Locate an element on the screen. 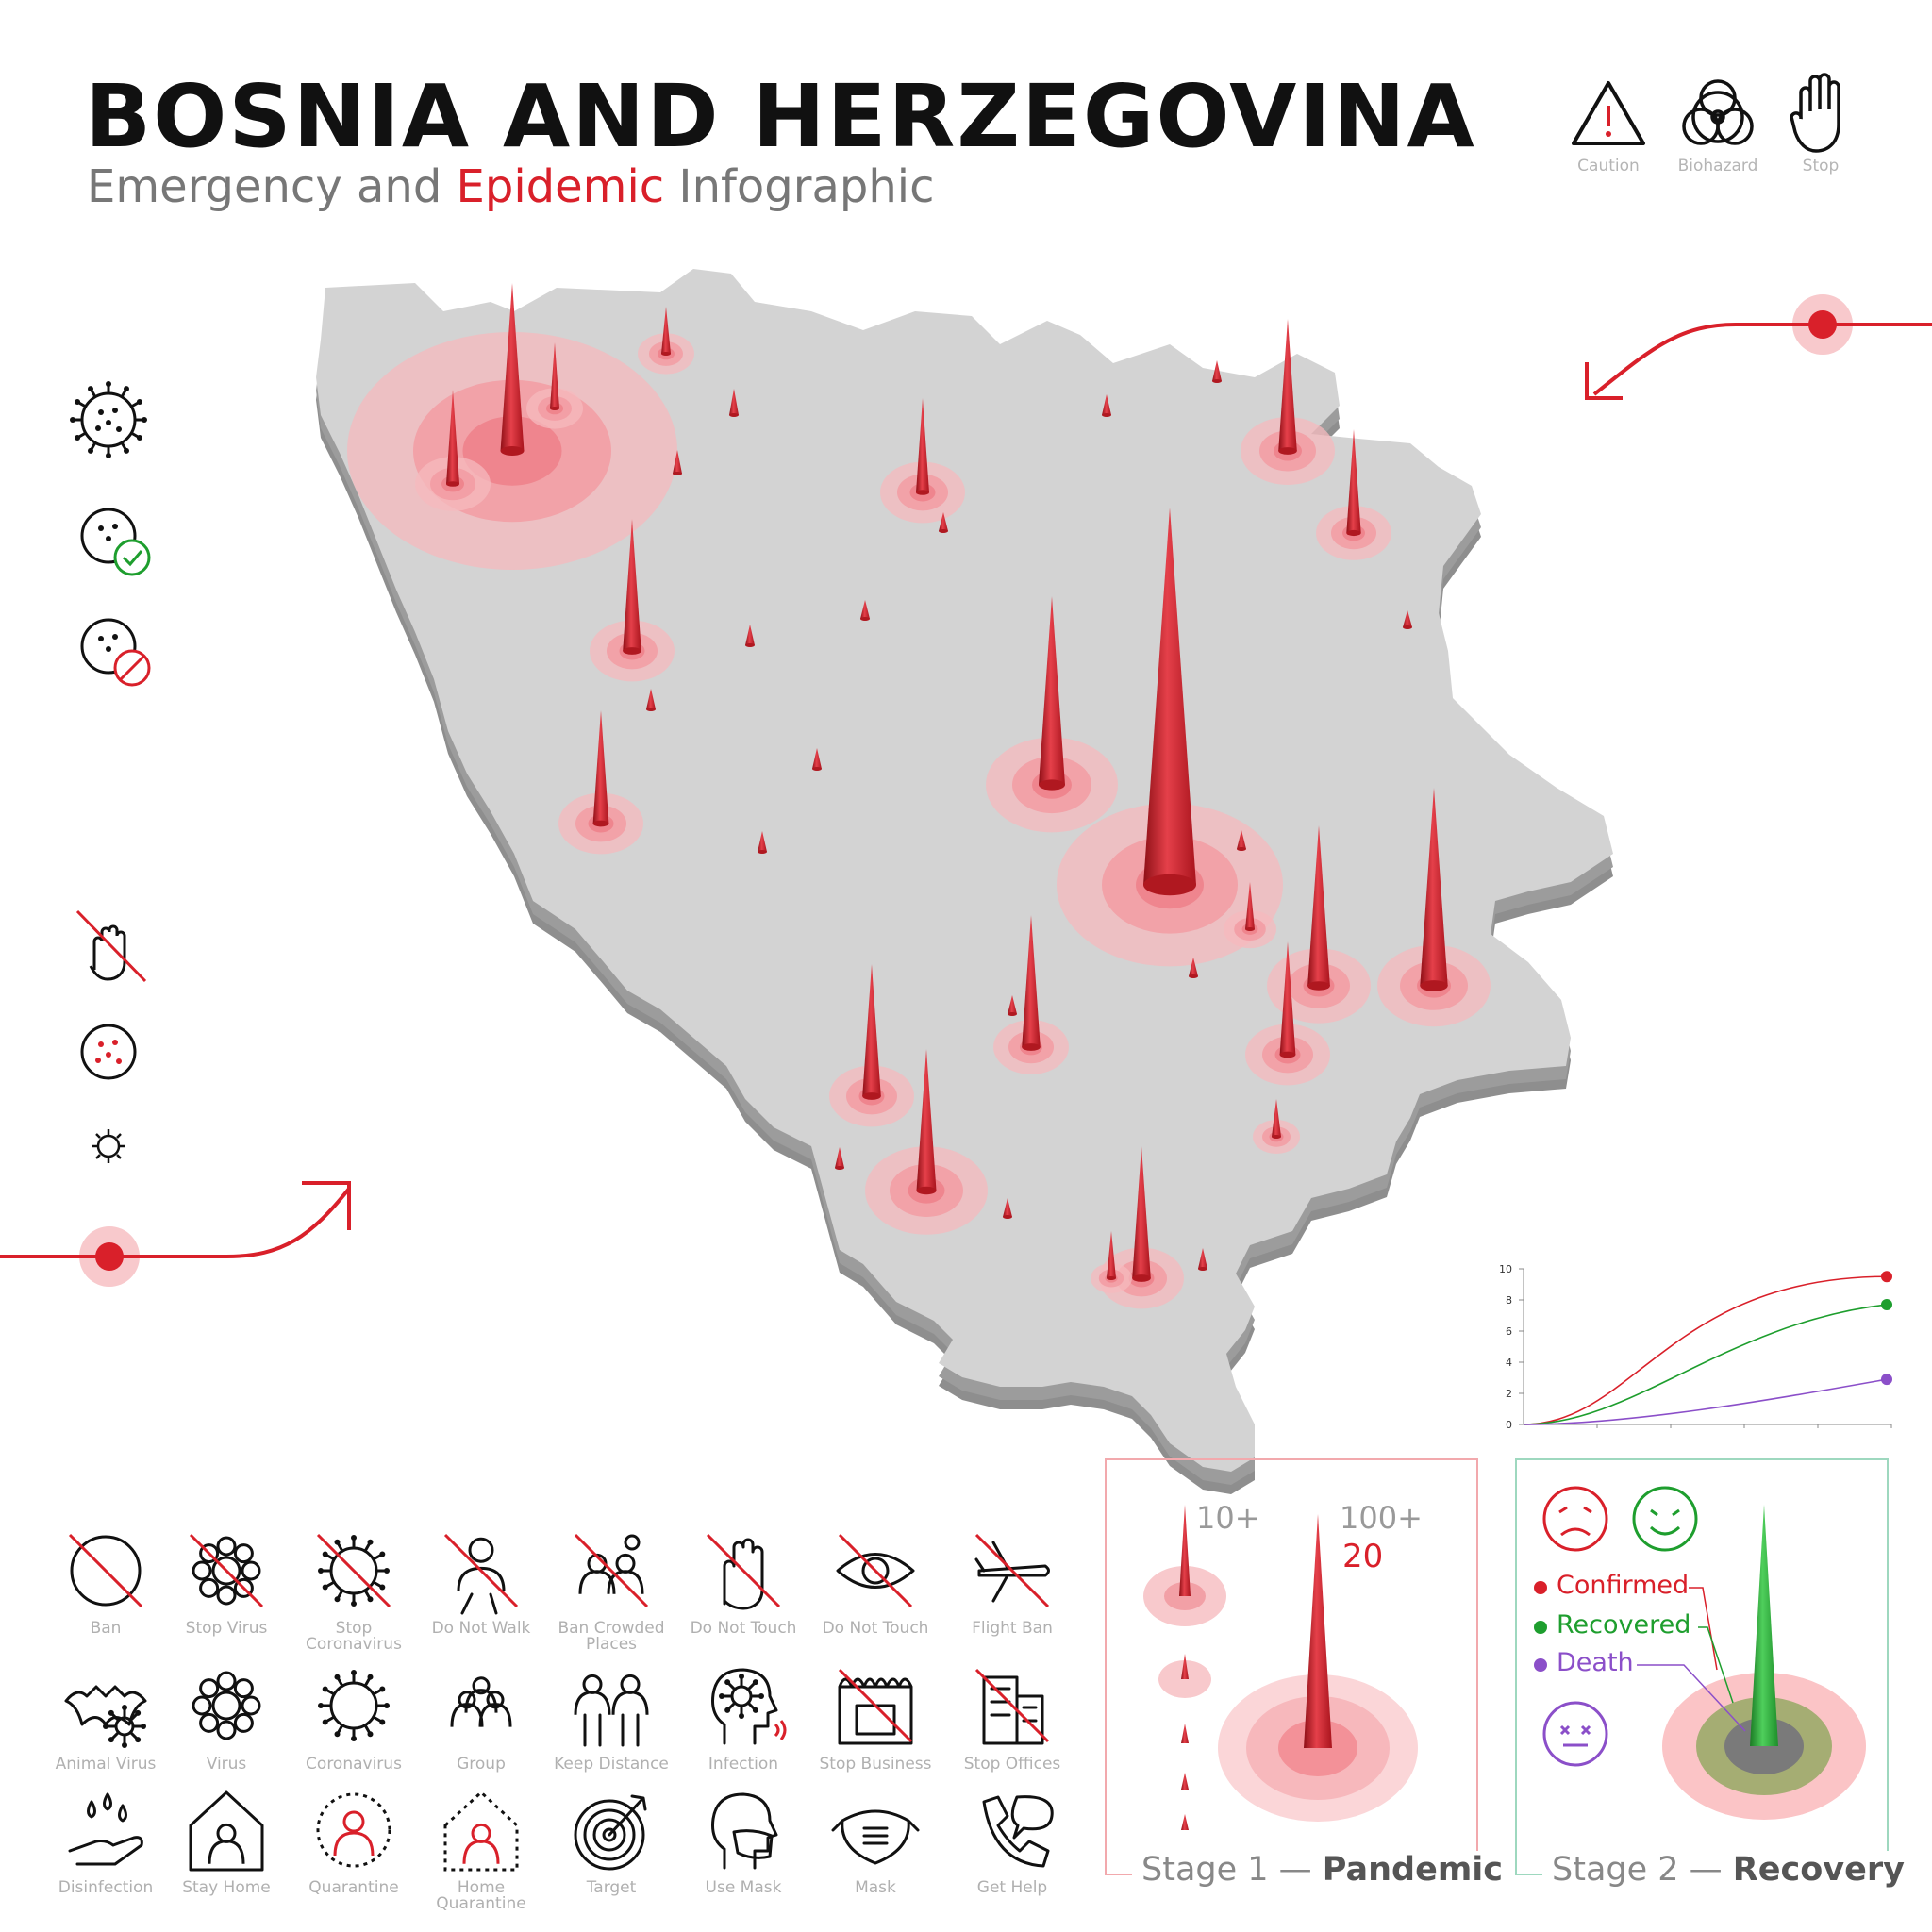 The width and height of the screenshot is (1932, 1932). trend-chart: 0 2 4 6 8 10 is located at coordinates (1696, 1347).